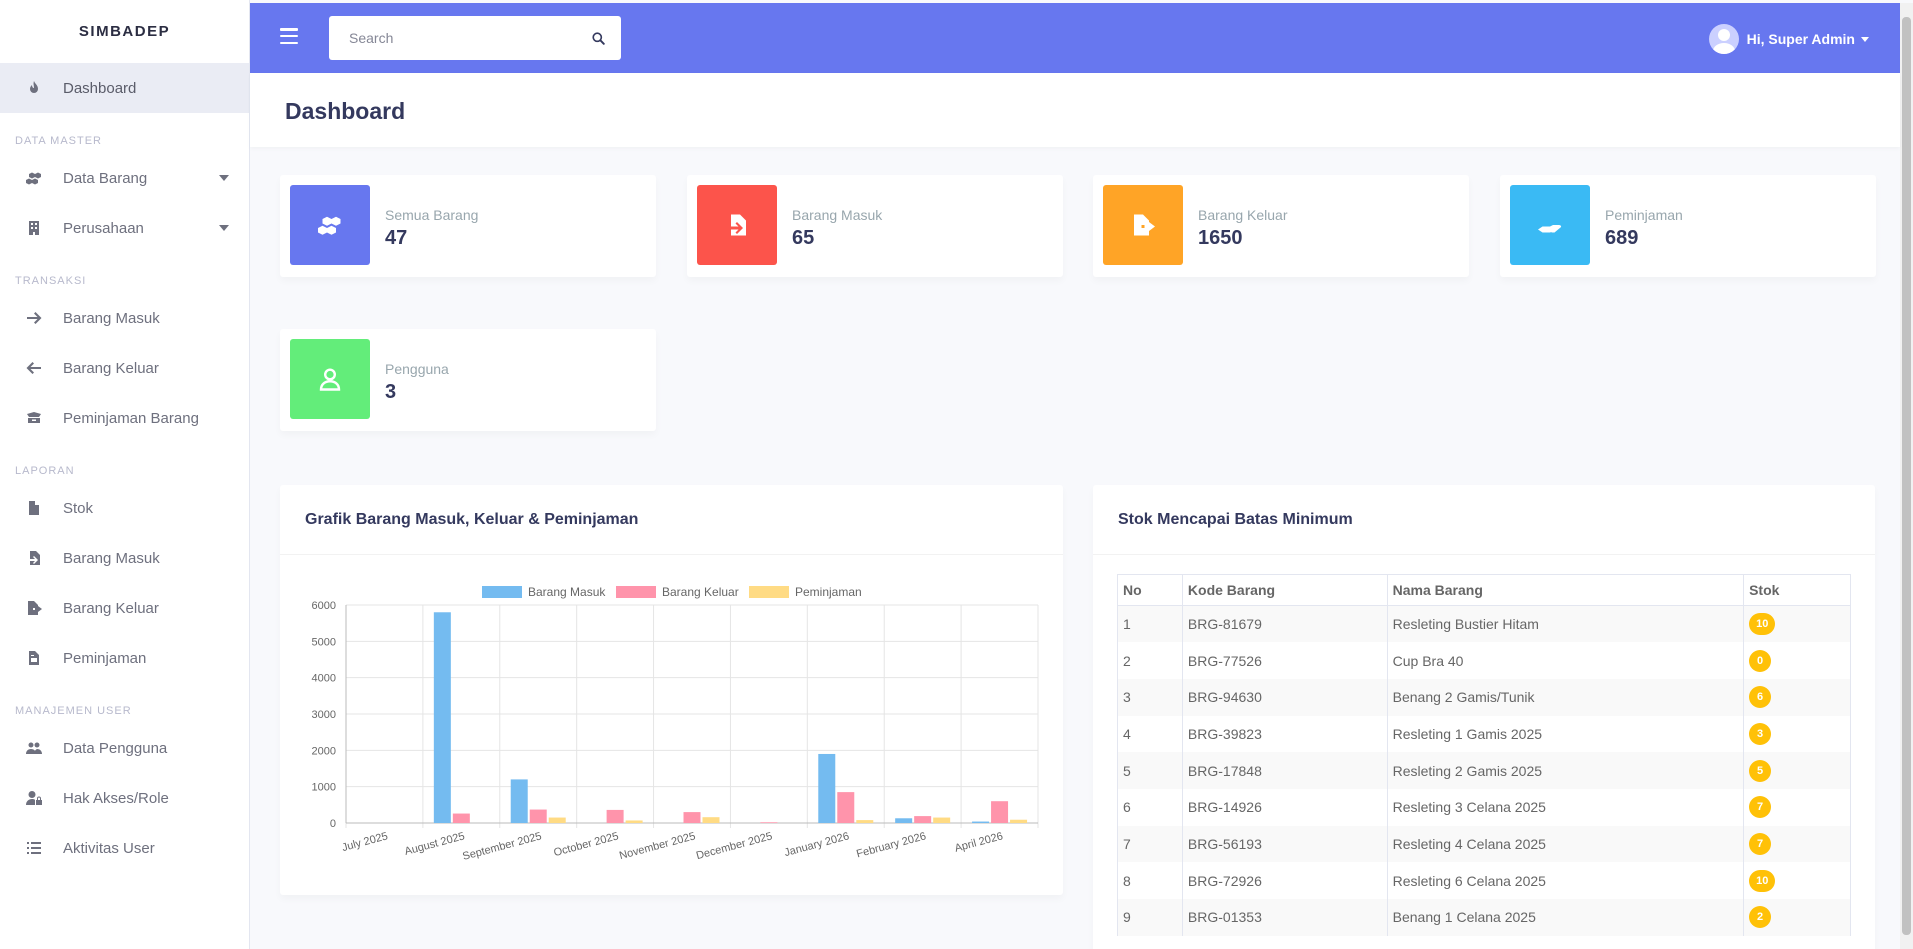 This screenshot has width=1913, height=949. I want to click on column-header: No, so click(1150, 590).